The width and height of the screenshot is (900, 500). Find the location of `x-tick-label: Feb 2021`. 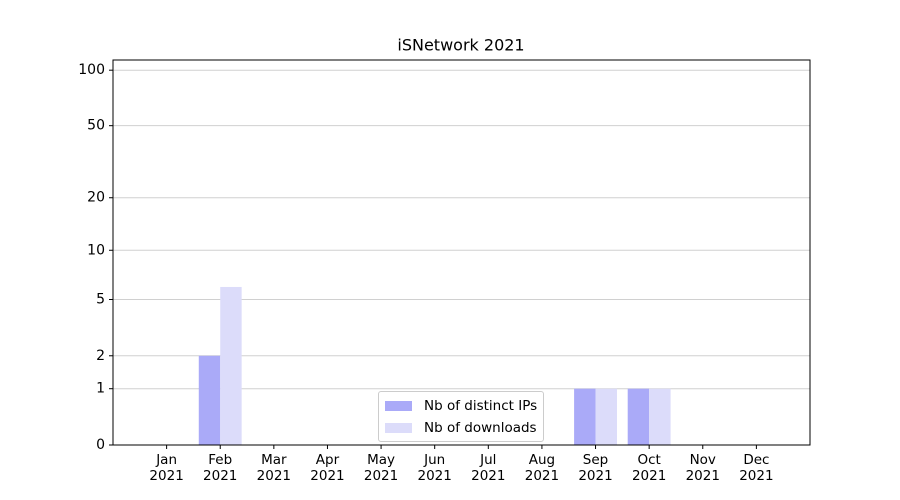

x-tick-label: Feb 2021 is located at coordinates (220, 468).